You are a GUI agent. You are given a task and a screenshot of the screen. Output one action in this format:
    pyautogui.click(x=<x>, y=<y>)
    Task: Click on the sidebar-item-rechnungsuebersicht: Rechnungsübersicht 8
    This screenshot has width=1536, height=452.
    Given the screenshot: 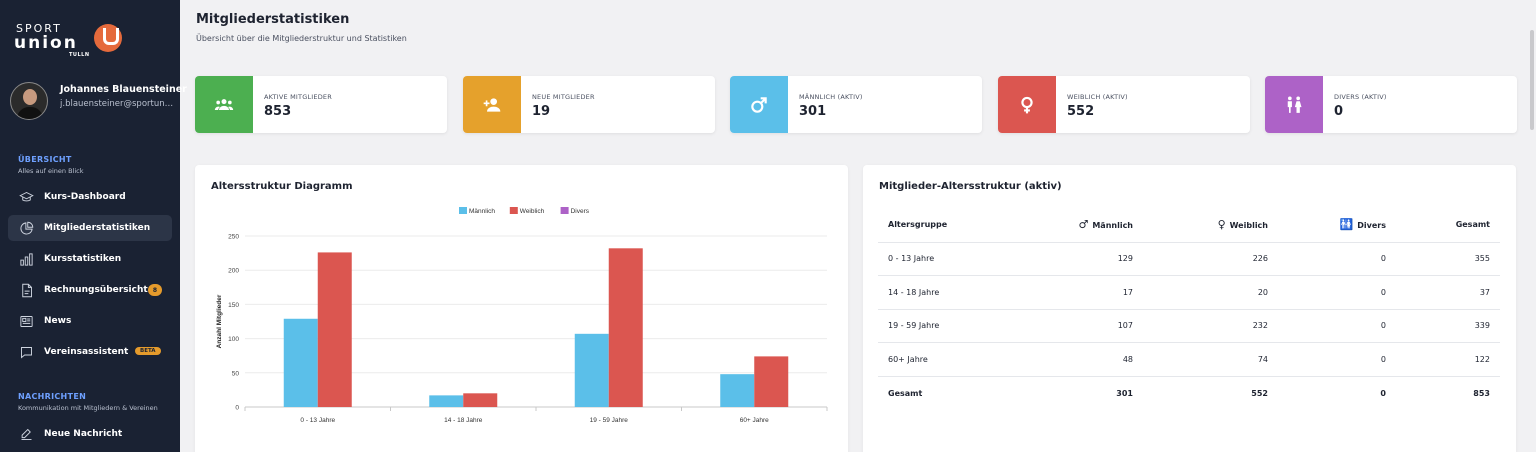 What is the action you would take?
    pyautogui.click(x=90, y=290)
    